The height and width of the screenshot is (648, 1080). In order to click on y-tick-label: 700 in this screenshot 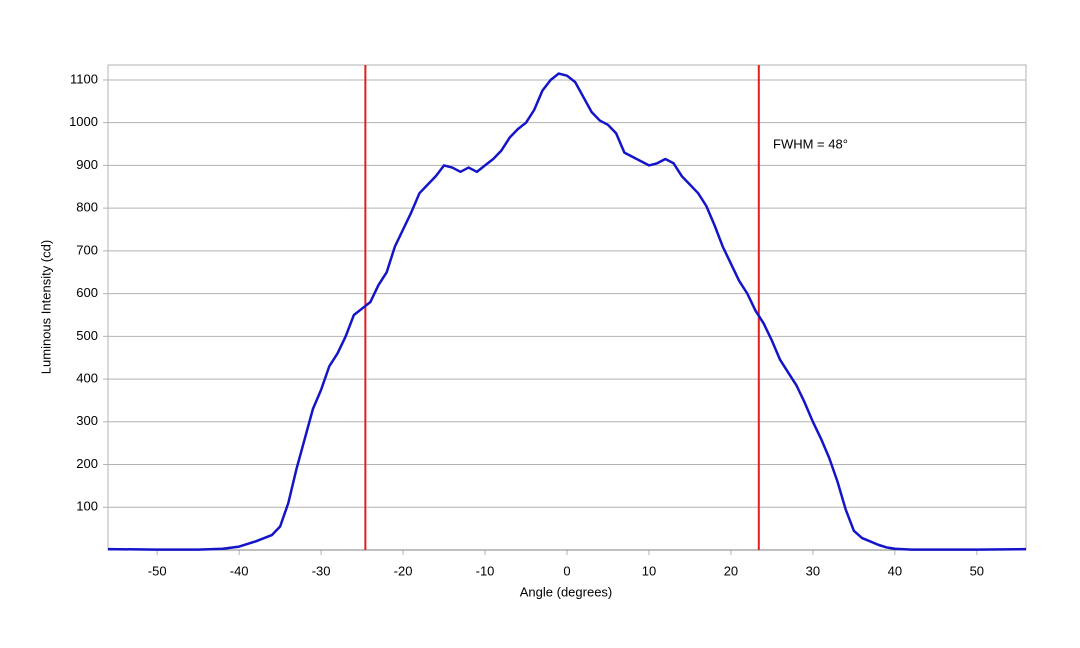, I will do `click(87, 249)`.